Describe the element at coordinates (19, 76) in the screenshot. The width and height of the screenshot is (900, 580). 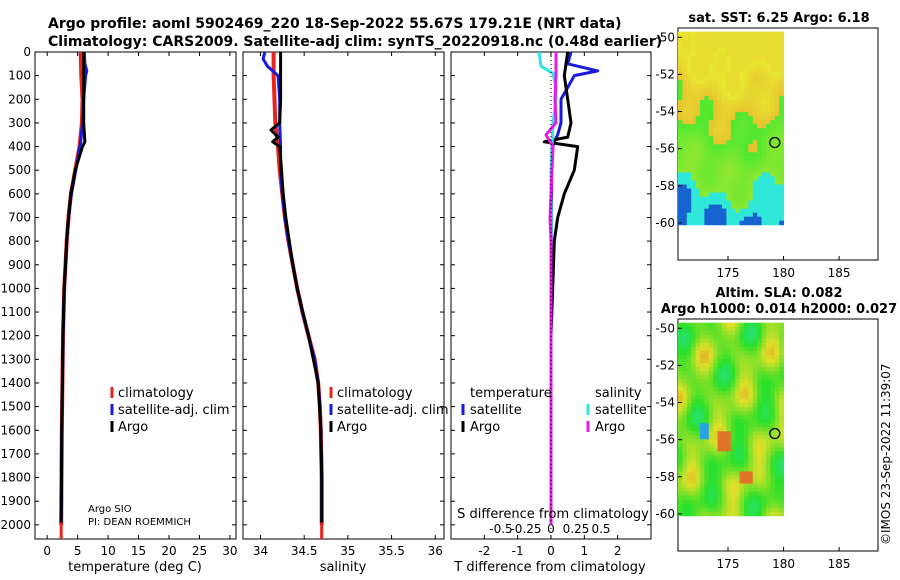
I see `y-tick-label: 100` at that location.